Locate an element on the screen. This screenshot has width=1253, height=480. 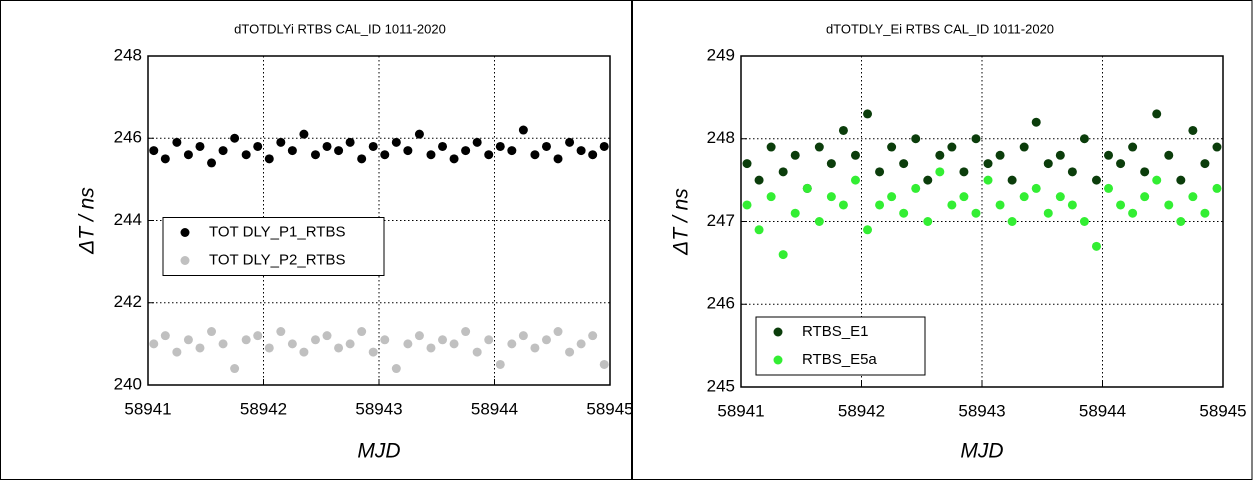
x-tick-label: 58944 is located at coordinates (1102, 410).